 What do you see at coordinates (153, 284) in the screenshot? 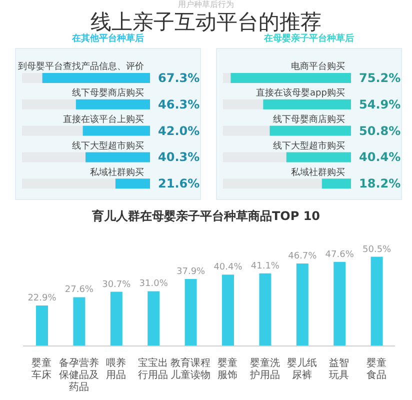
I see `data-label: 31.0%` at bounding box center [153, 284].